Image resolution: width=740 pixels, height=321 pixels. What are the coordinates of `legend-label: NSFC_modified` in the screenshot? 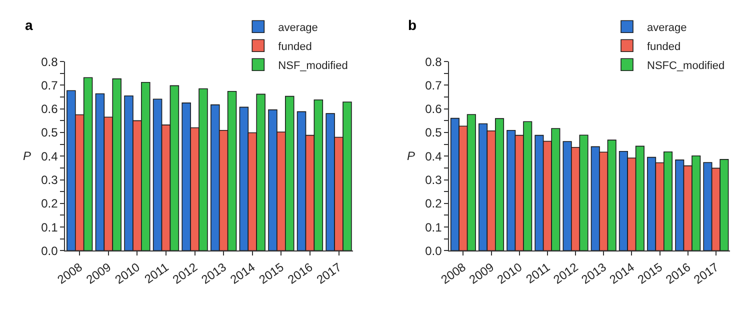 It's located at (686, 66).